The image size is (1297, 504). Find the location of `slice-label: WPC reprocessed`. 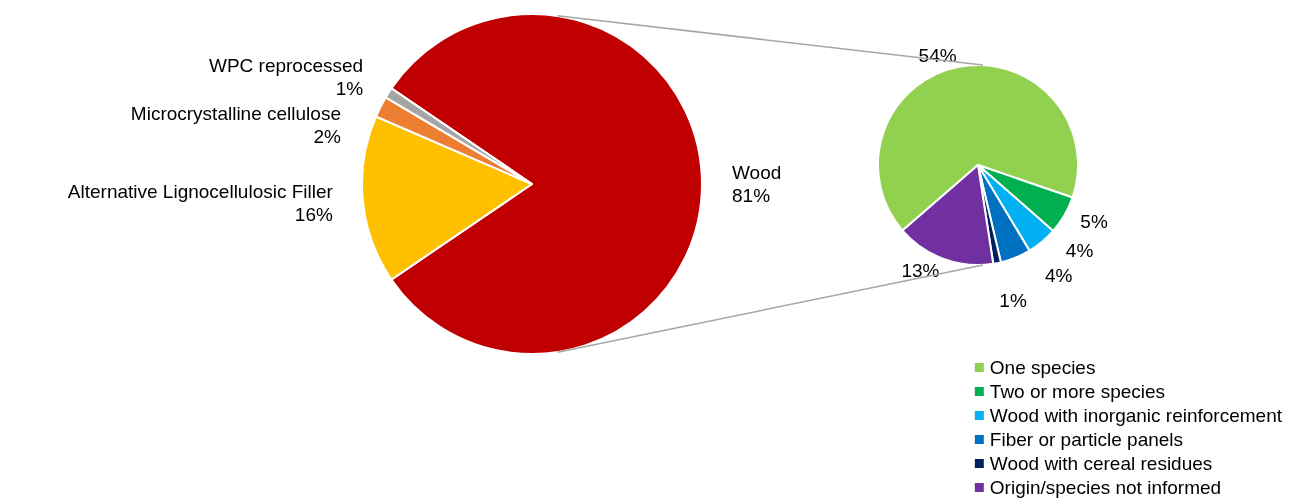

slice-label: WPC reprocessed is located at coordinates (286, 65).